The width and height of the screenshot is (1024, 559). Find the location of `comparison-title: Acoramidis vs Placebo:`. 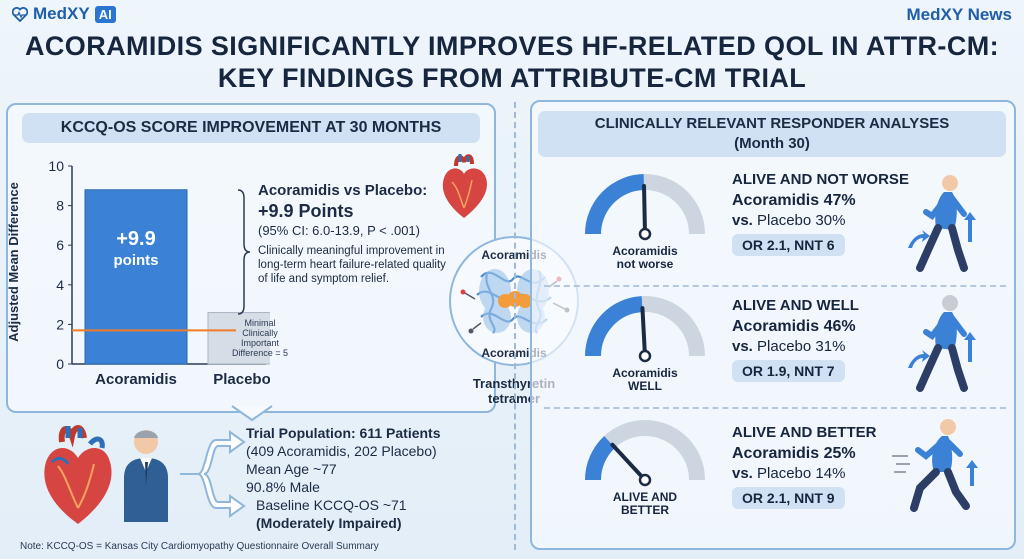

comparison-title: Acoramidis vs Placebo: is located at coordinates (343, 190).